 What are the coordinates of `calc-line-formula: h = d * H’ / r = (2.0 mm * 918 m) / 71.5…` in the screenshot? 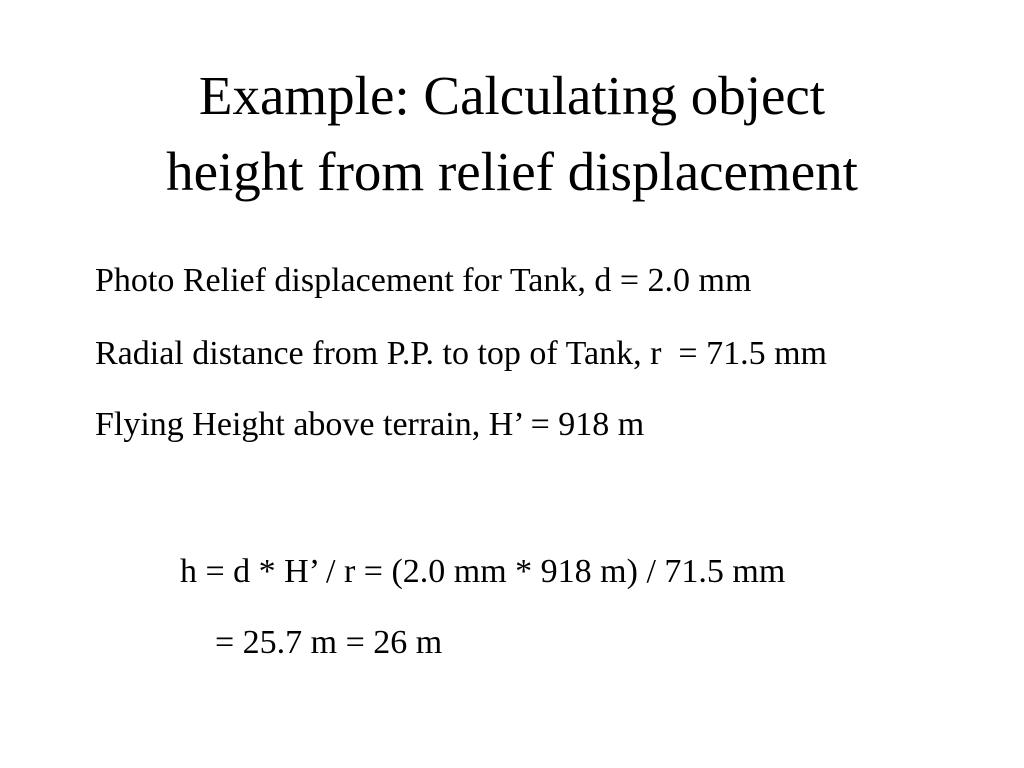 It's located at (483, 571).